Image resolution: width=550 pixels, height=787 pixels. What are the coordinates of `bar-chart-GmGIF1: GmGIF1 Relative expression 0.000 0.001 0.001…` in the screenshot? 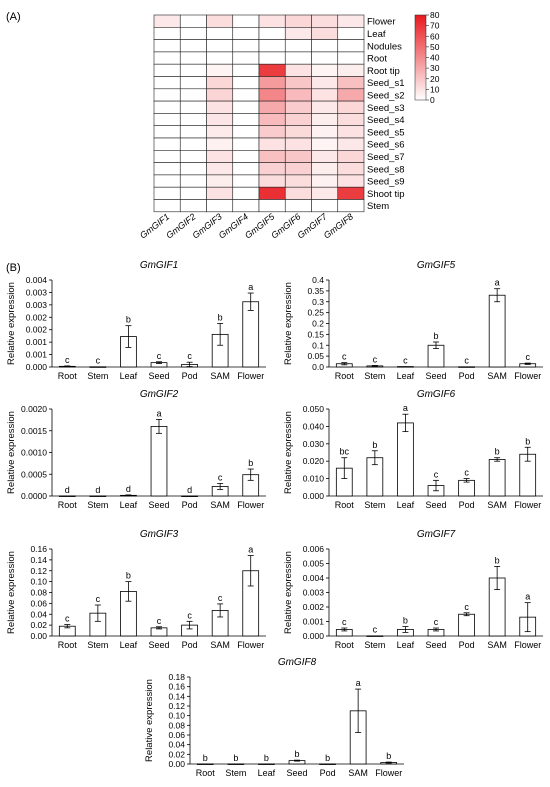 It's located at (136, 320).